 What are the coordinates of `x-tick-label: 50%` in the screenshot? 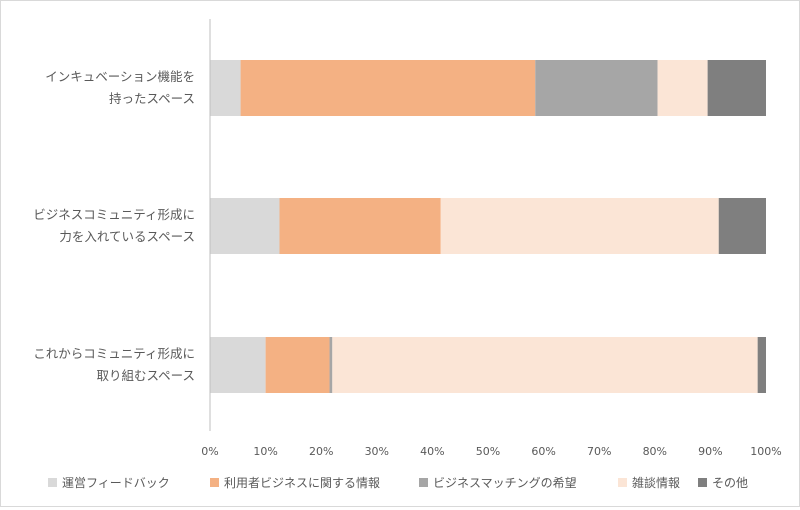 It's located at (488, 451).